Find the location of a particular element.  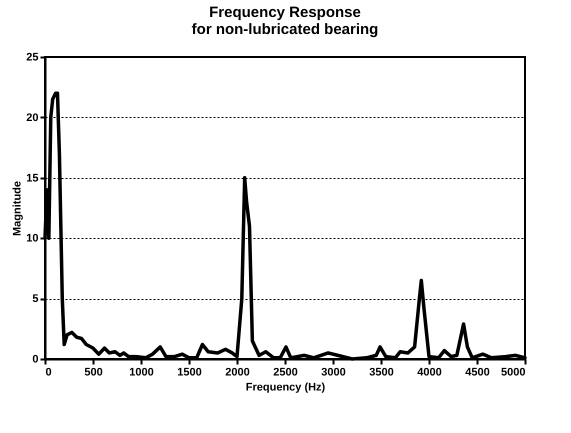

x-tick-label: 2500 is located at coordinates (285, 372).